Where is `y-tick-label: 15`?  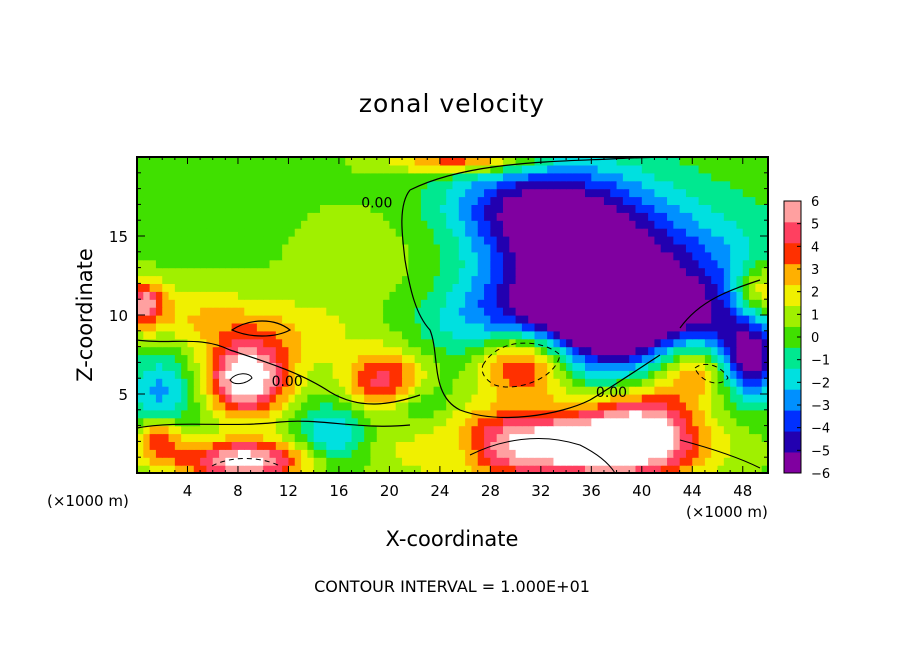
y-tick-label: 15 is located at coordinates (118, 237).